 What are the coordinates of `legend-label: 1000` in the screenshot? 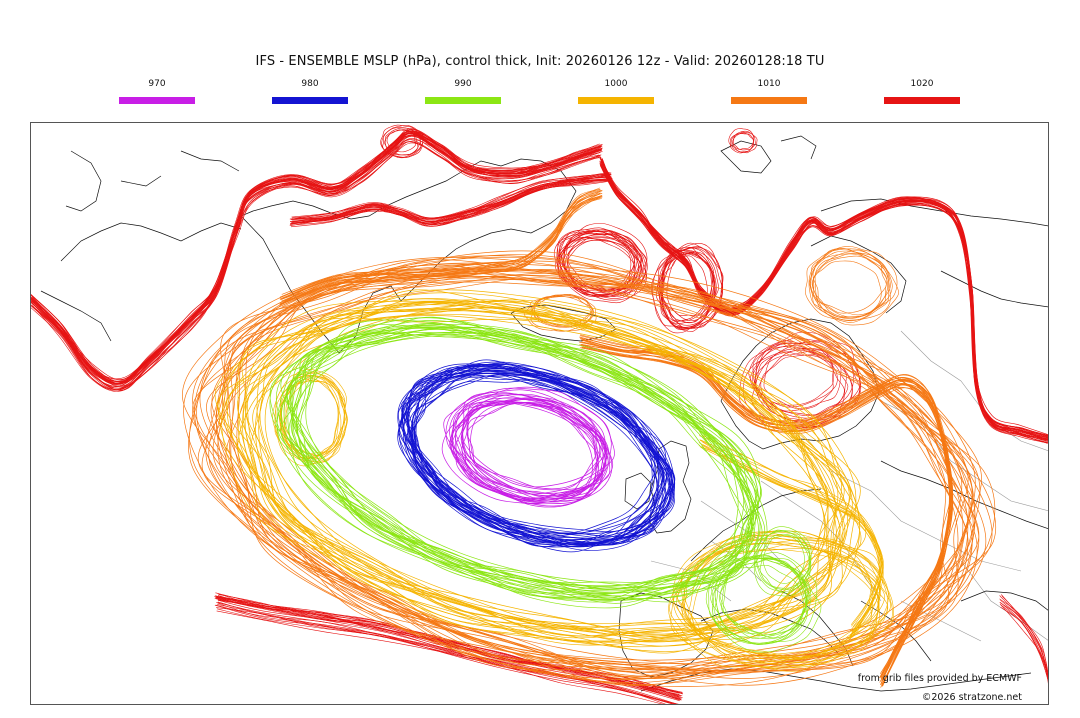 It's located at (616, 84).